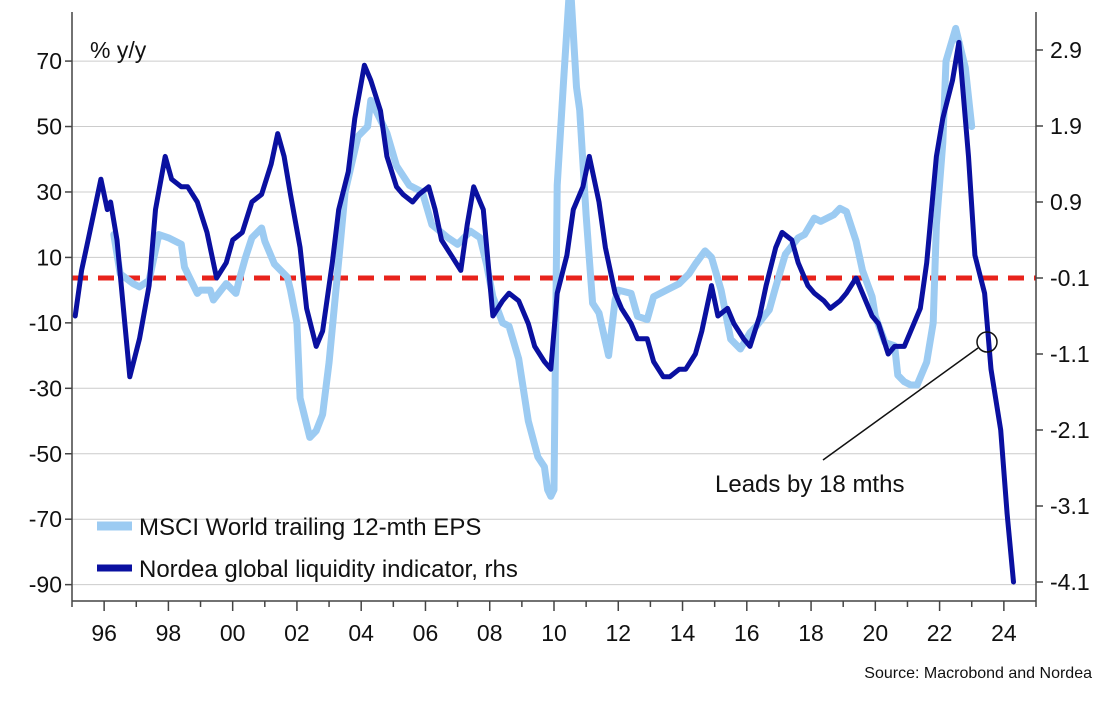 The width and height of the screenshot is (1110, 701). Describe the element at coordinates (1070, 582) in the screenshot. I see `right-tick-label: -4.1` at that location.